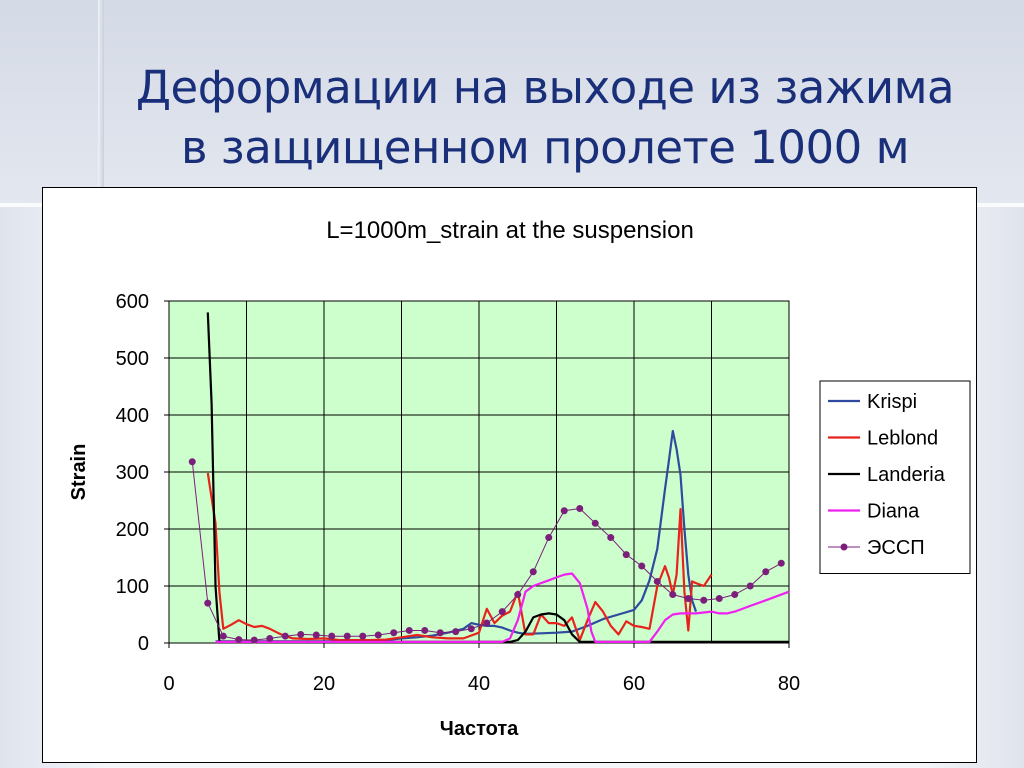 The width and height of the screenshot is (1024, 768). Describe the element at coordinates (510, 230) in the screenshot. I see `chart-title: L=1000m_strain at the suspension` at that location.